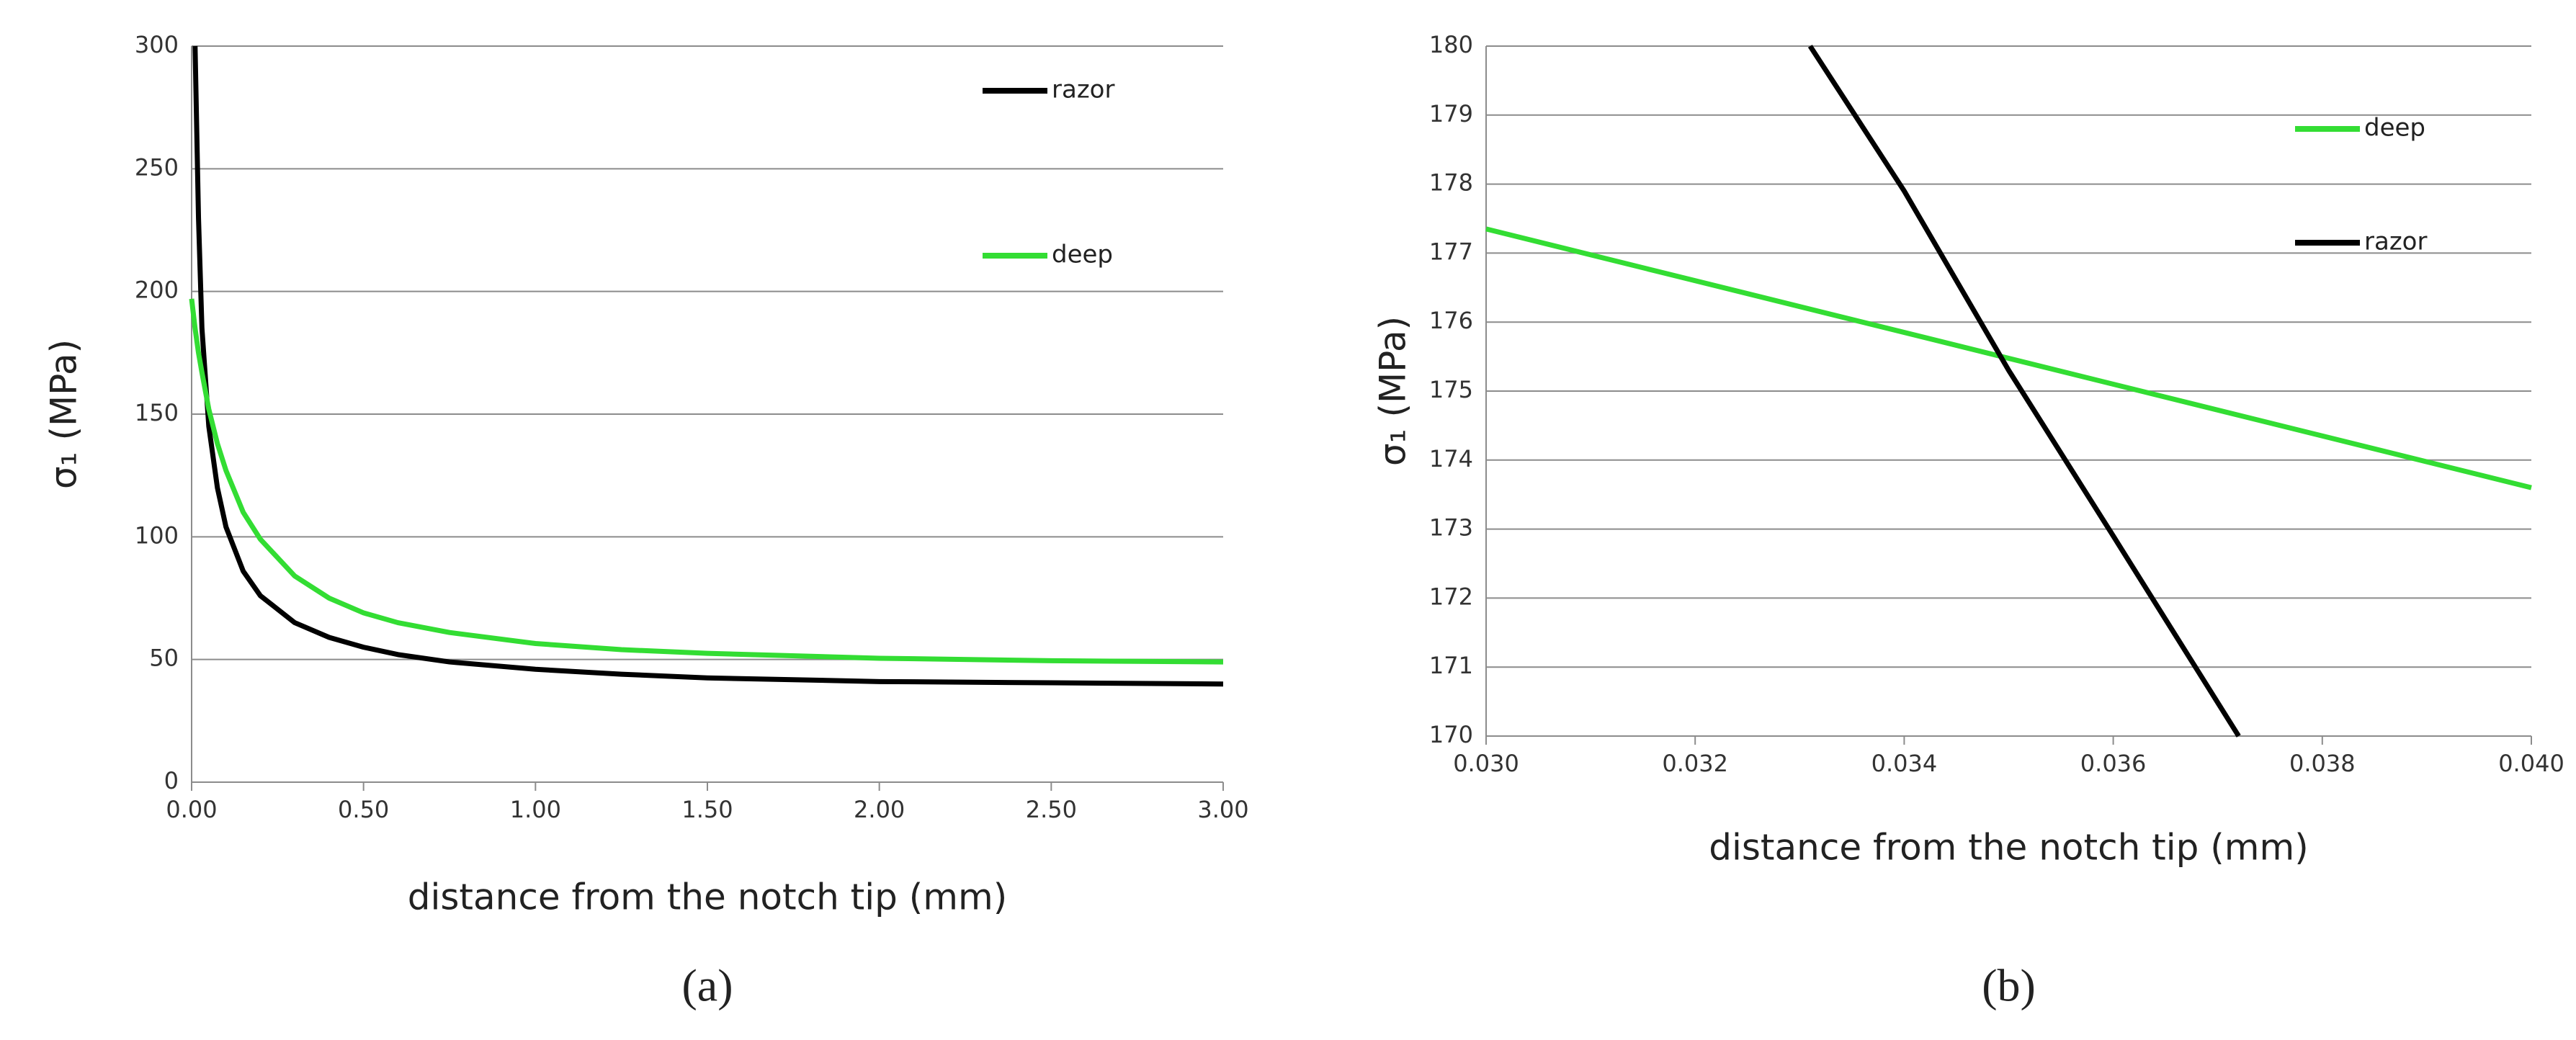 The height and width of the screenshot is (1040, 2576). Describe the element at coordinates (2322, 763) in the screenshot. I see `x-tick-label: 0.038` at that location.